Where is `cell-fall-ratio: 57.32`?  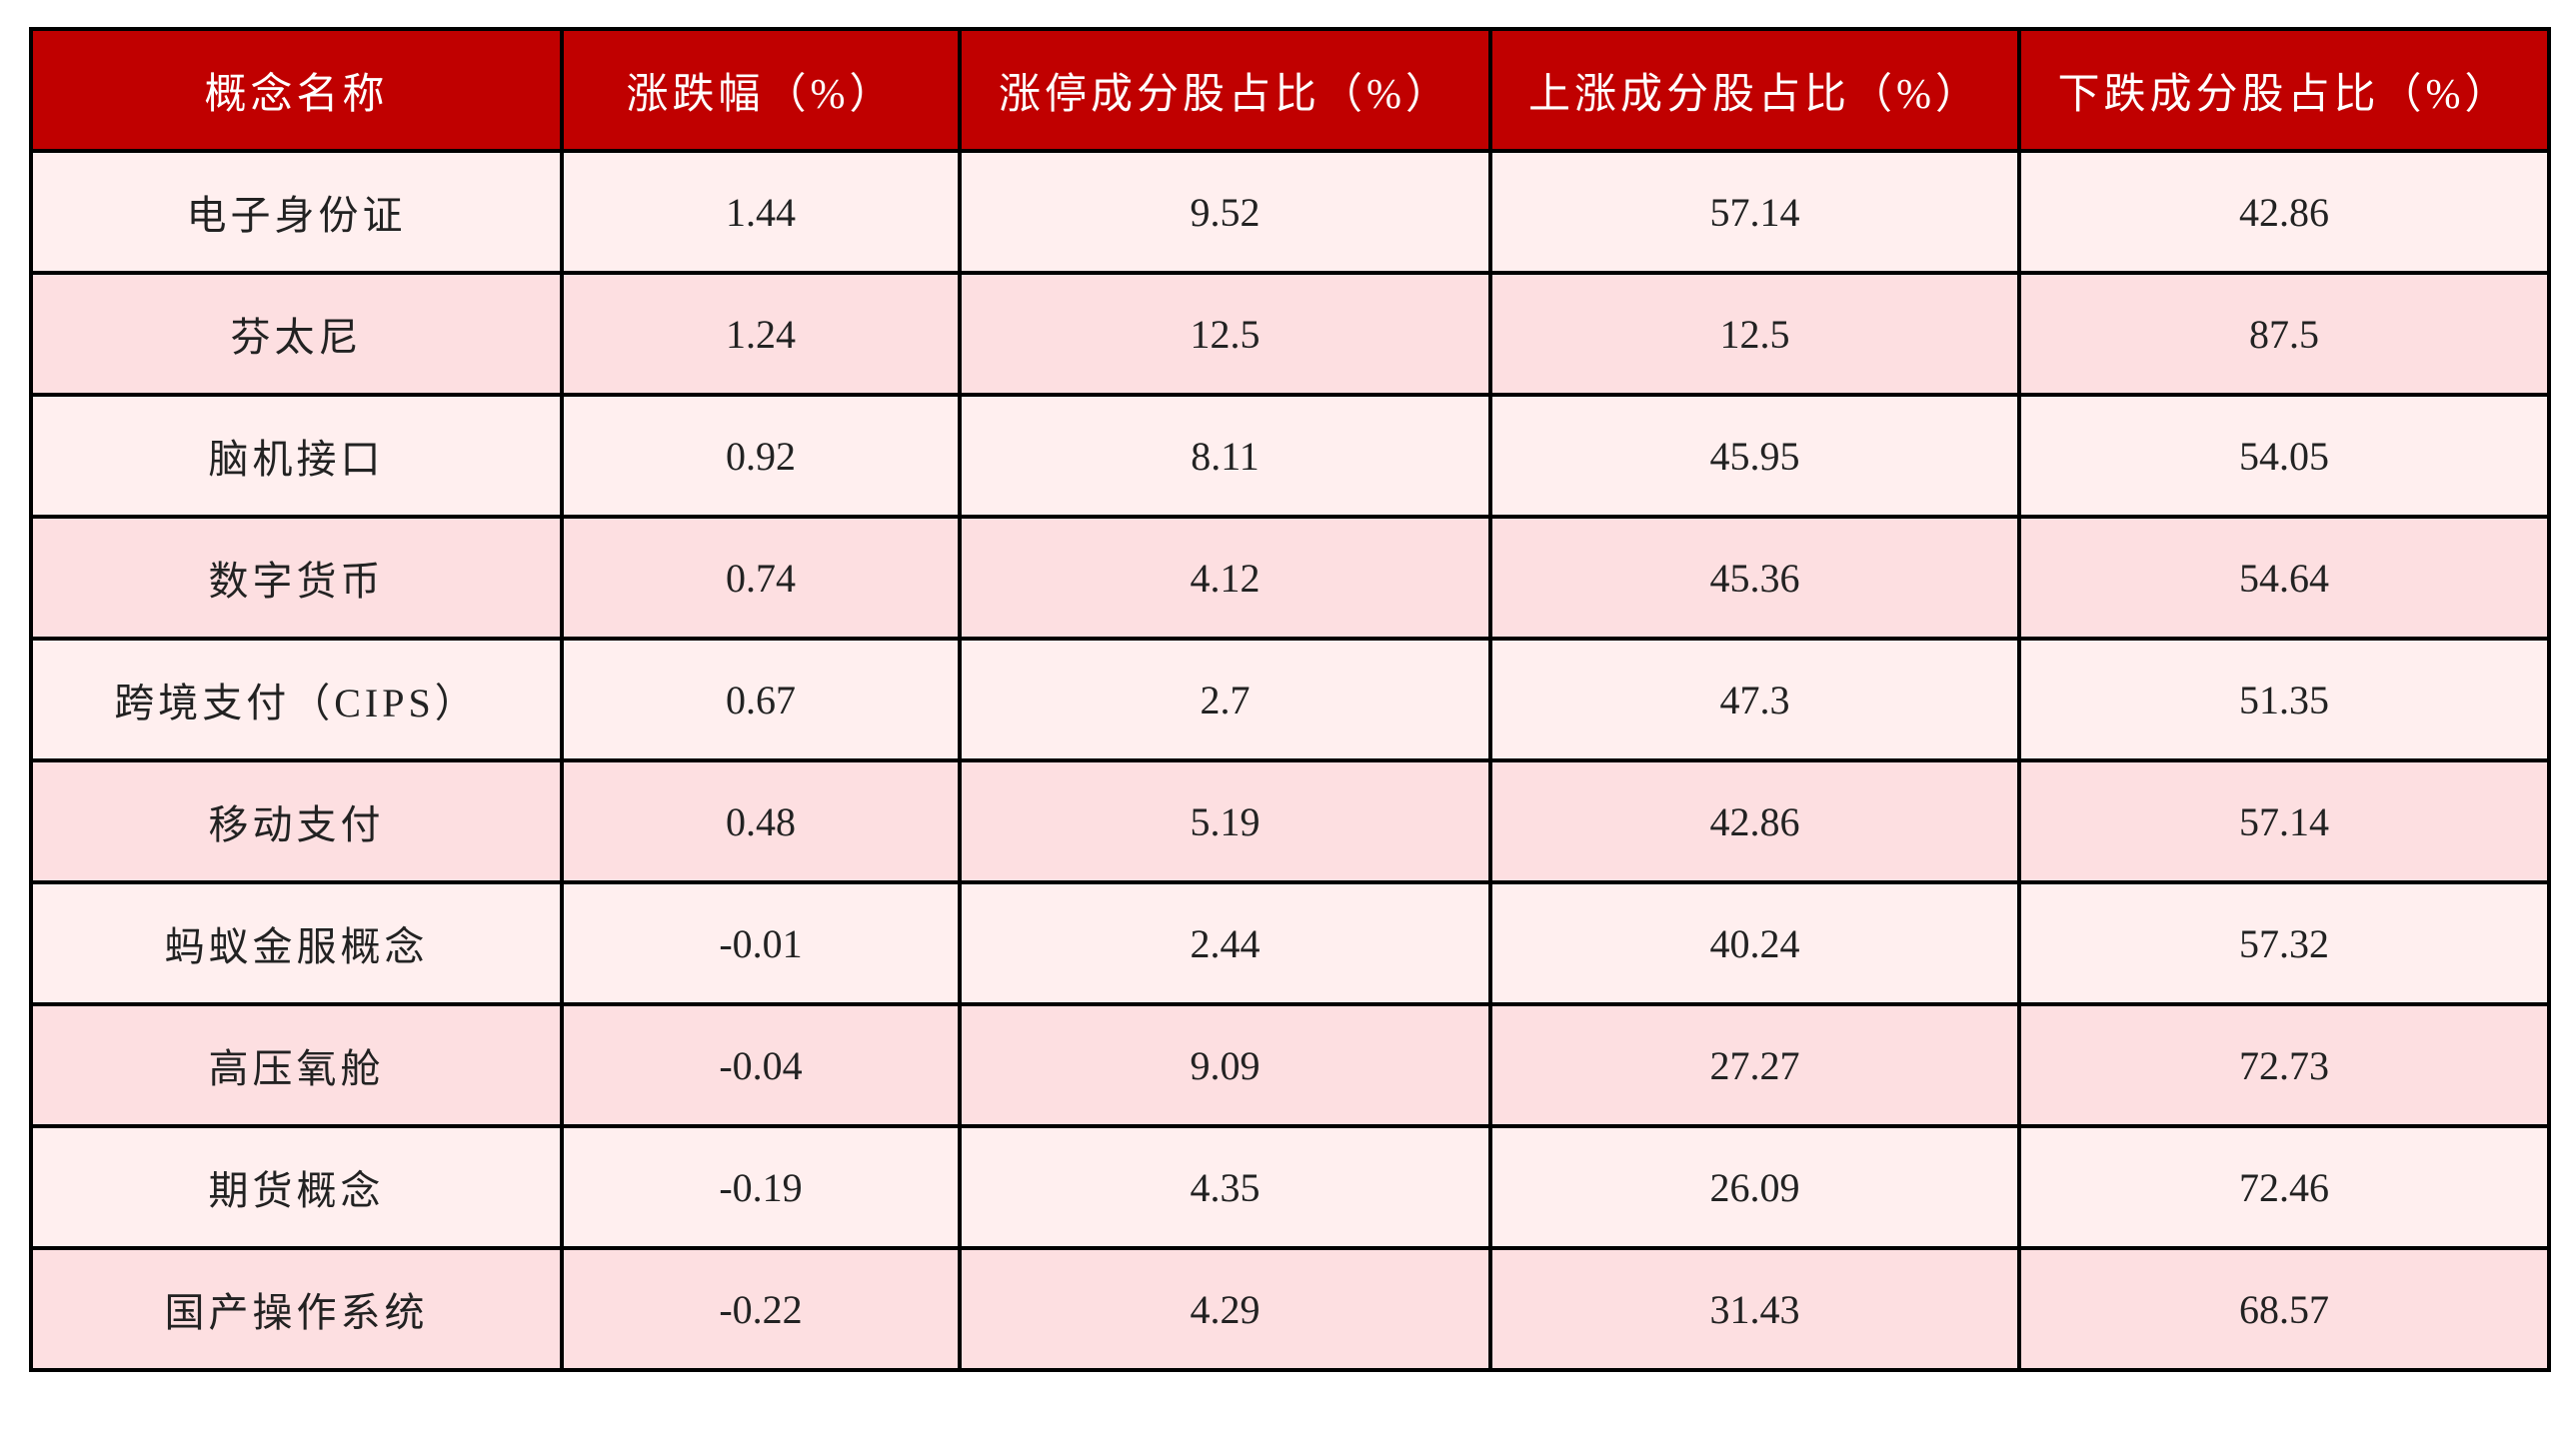
cell-fall-ratio: 57.32 is located at coordinates (2284, 943).